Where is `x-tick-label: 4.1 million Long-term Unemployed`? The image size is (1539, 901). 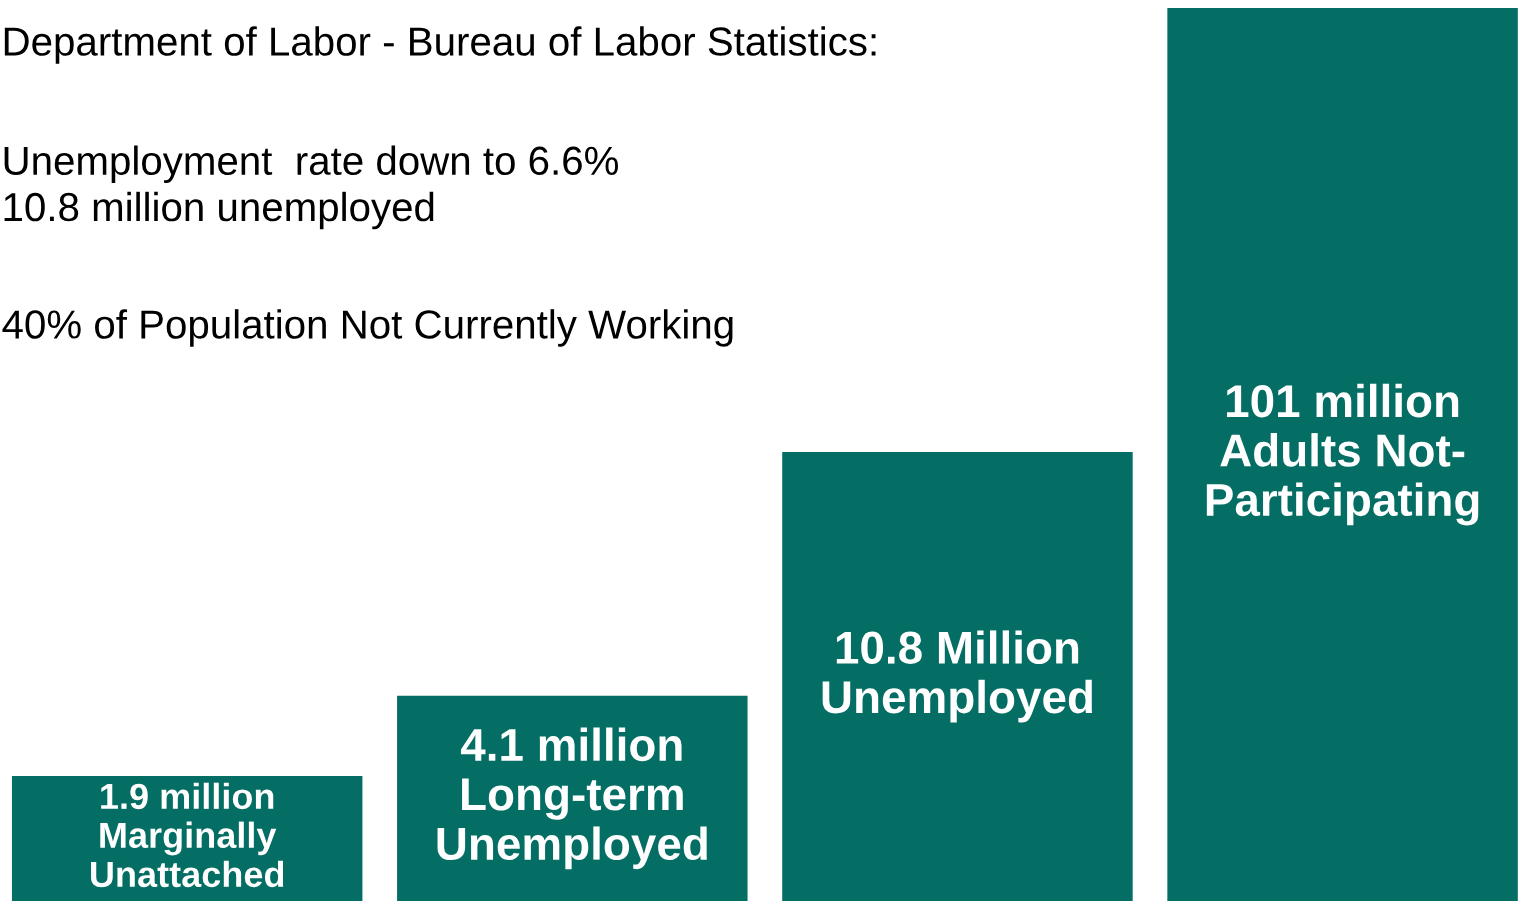 x-tick-label: 4.1 million Long-term Unemployed is located at coordinates (572, 798).